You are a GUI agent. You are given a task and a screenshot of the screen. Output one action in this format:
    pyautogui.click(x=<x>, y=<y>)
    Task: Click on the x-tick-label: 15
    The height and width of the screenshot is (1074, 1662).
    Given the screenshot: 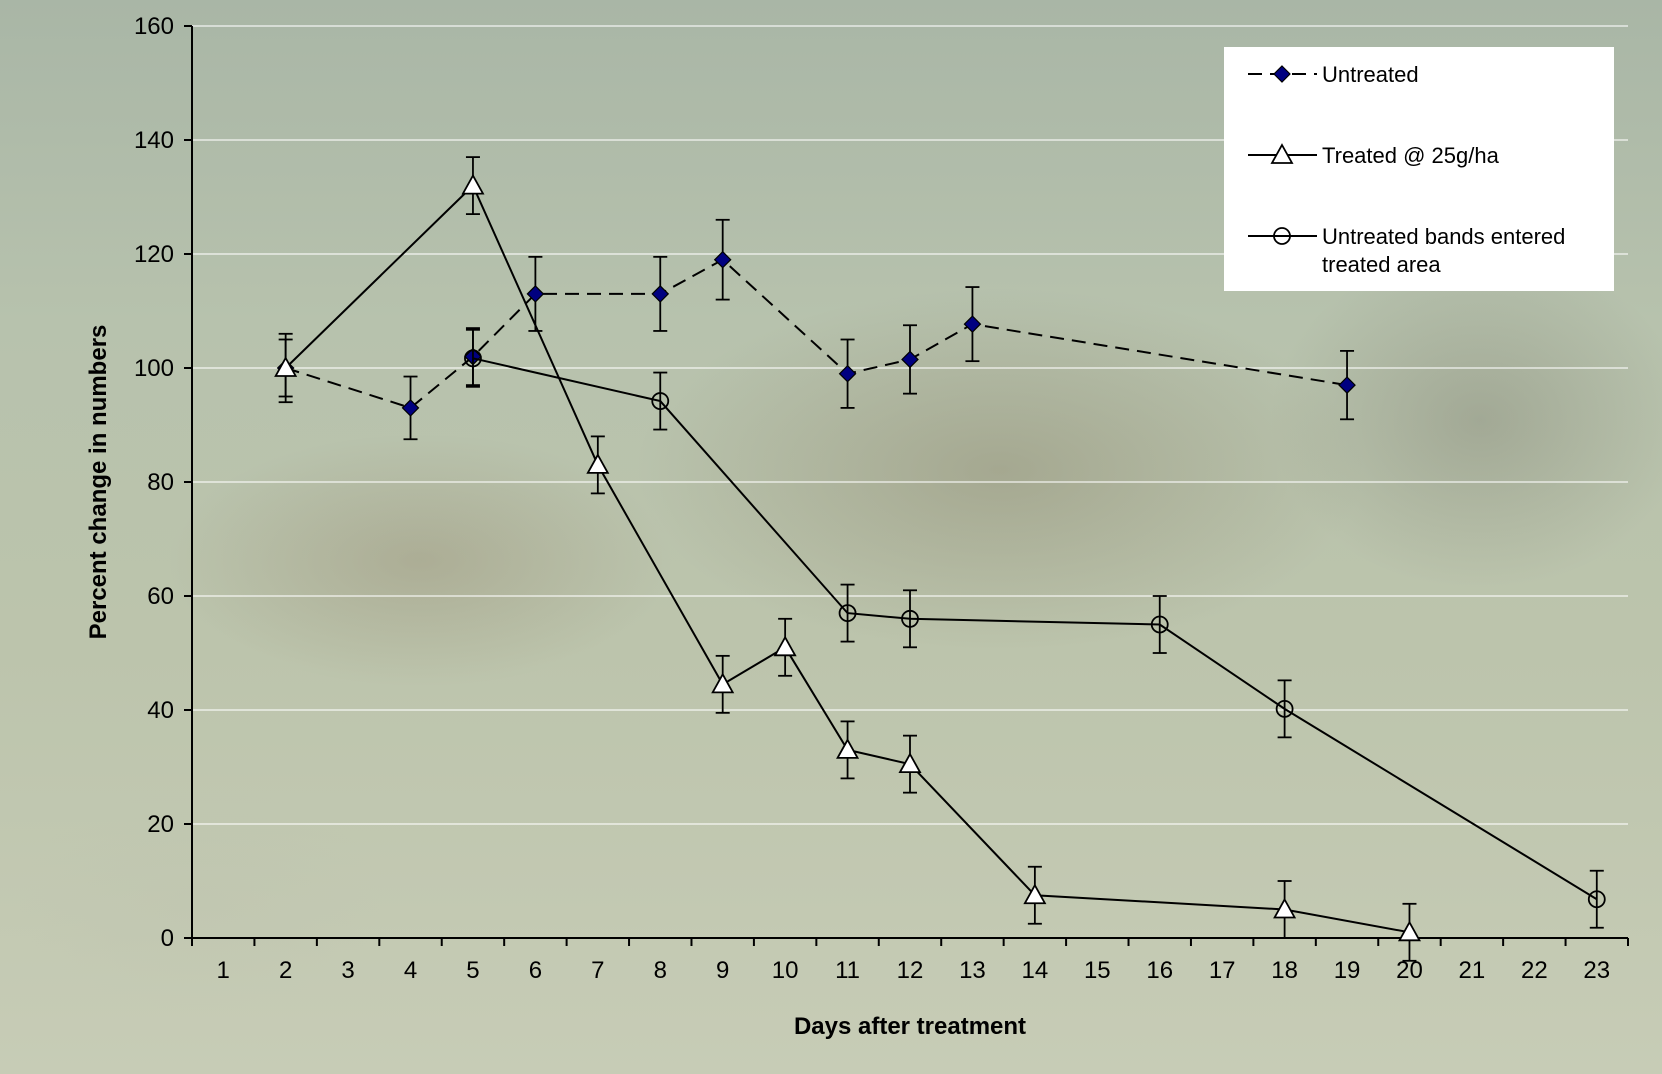 What is the action you would take?
    pyautogui.click(x=1097, y=970)
    